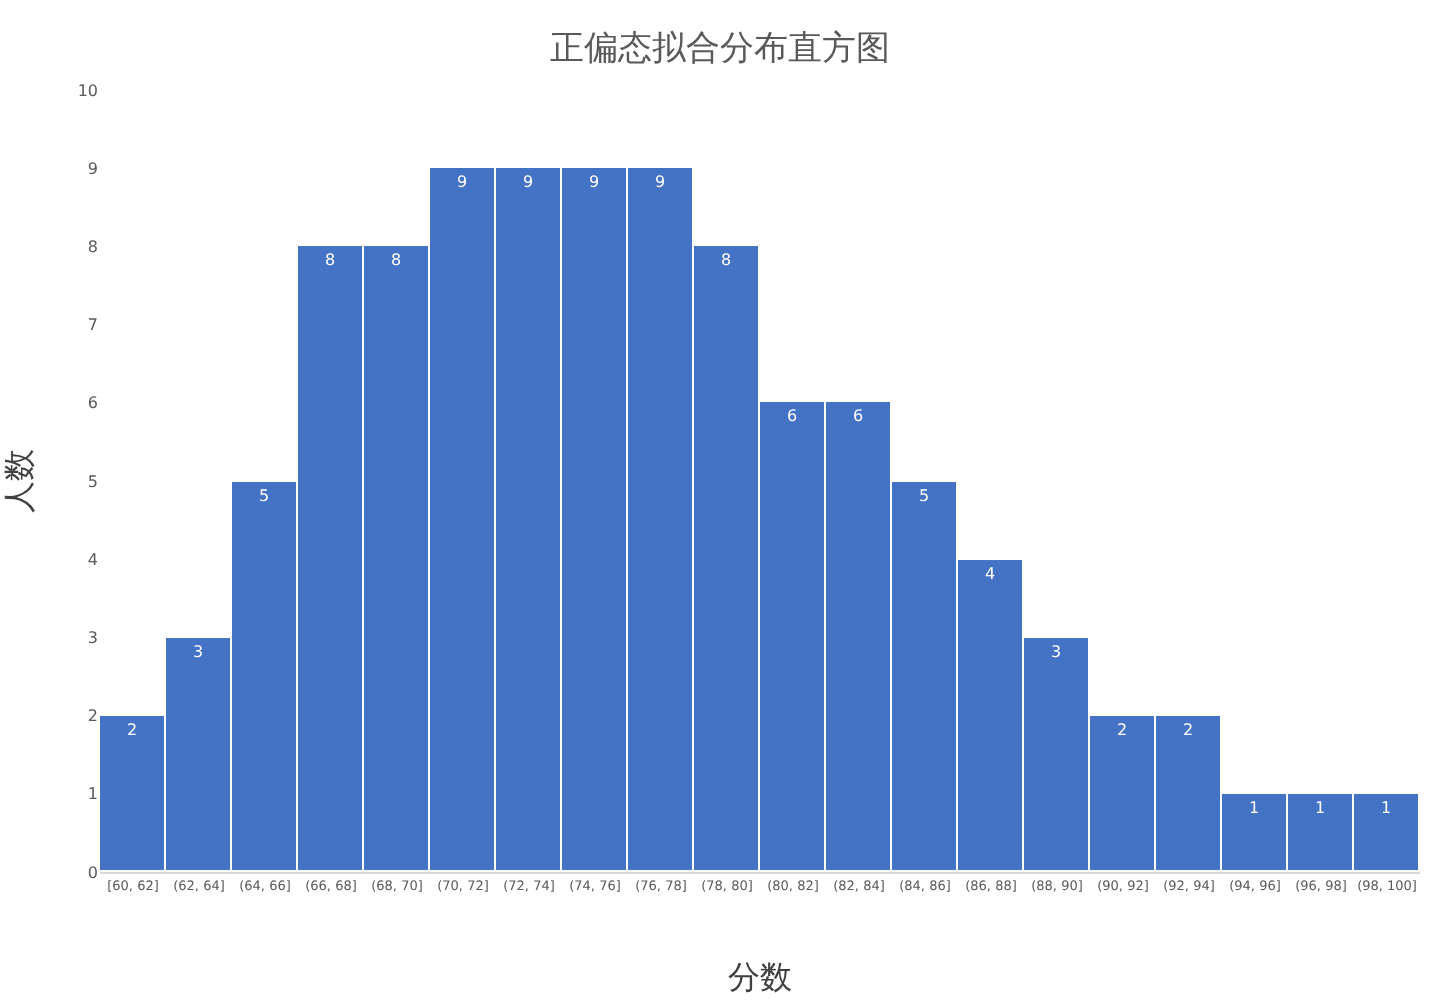 The width and height of the screenshot is (1440, 1002). What do you see at coordinates (720, 48) in the screenshot?
I see `chart-title: 正偏态拟合分布直方图` at bounding box center [720, 48].